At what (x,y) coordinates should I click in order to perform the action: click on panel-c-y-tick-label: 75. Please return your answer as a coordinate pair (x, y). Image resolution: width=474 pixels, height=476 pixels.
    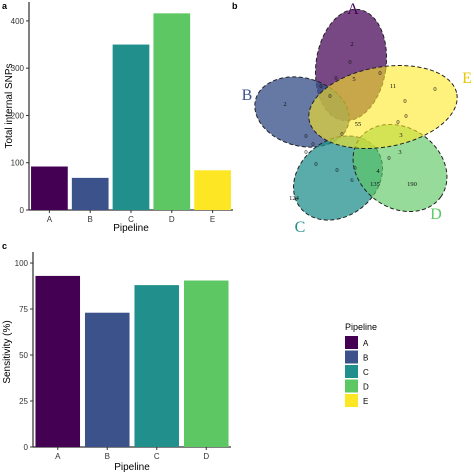
    Looking at the image, I should click on (23, 309).